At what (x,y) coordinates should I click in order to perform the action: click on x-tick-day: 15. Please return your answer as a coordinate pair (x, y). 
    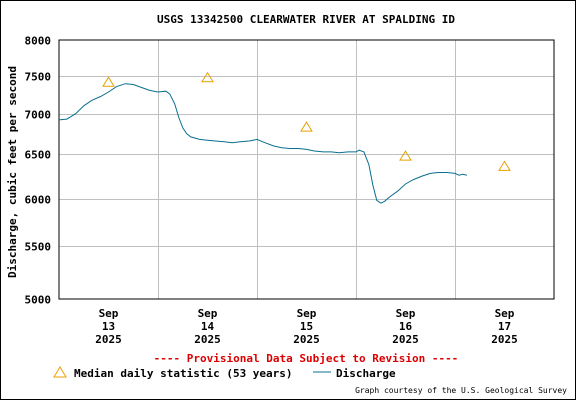
    Looking at the image, I should click on (306, 326).